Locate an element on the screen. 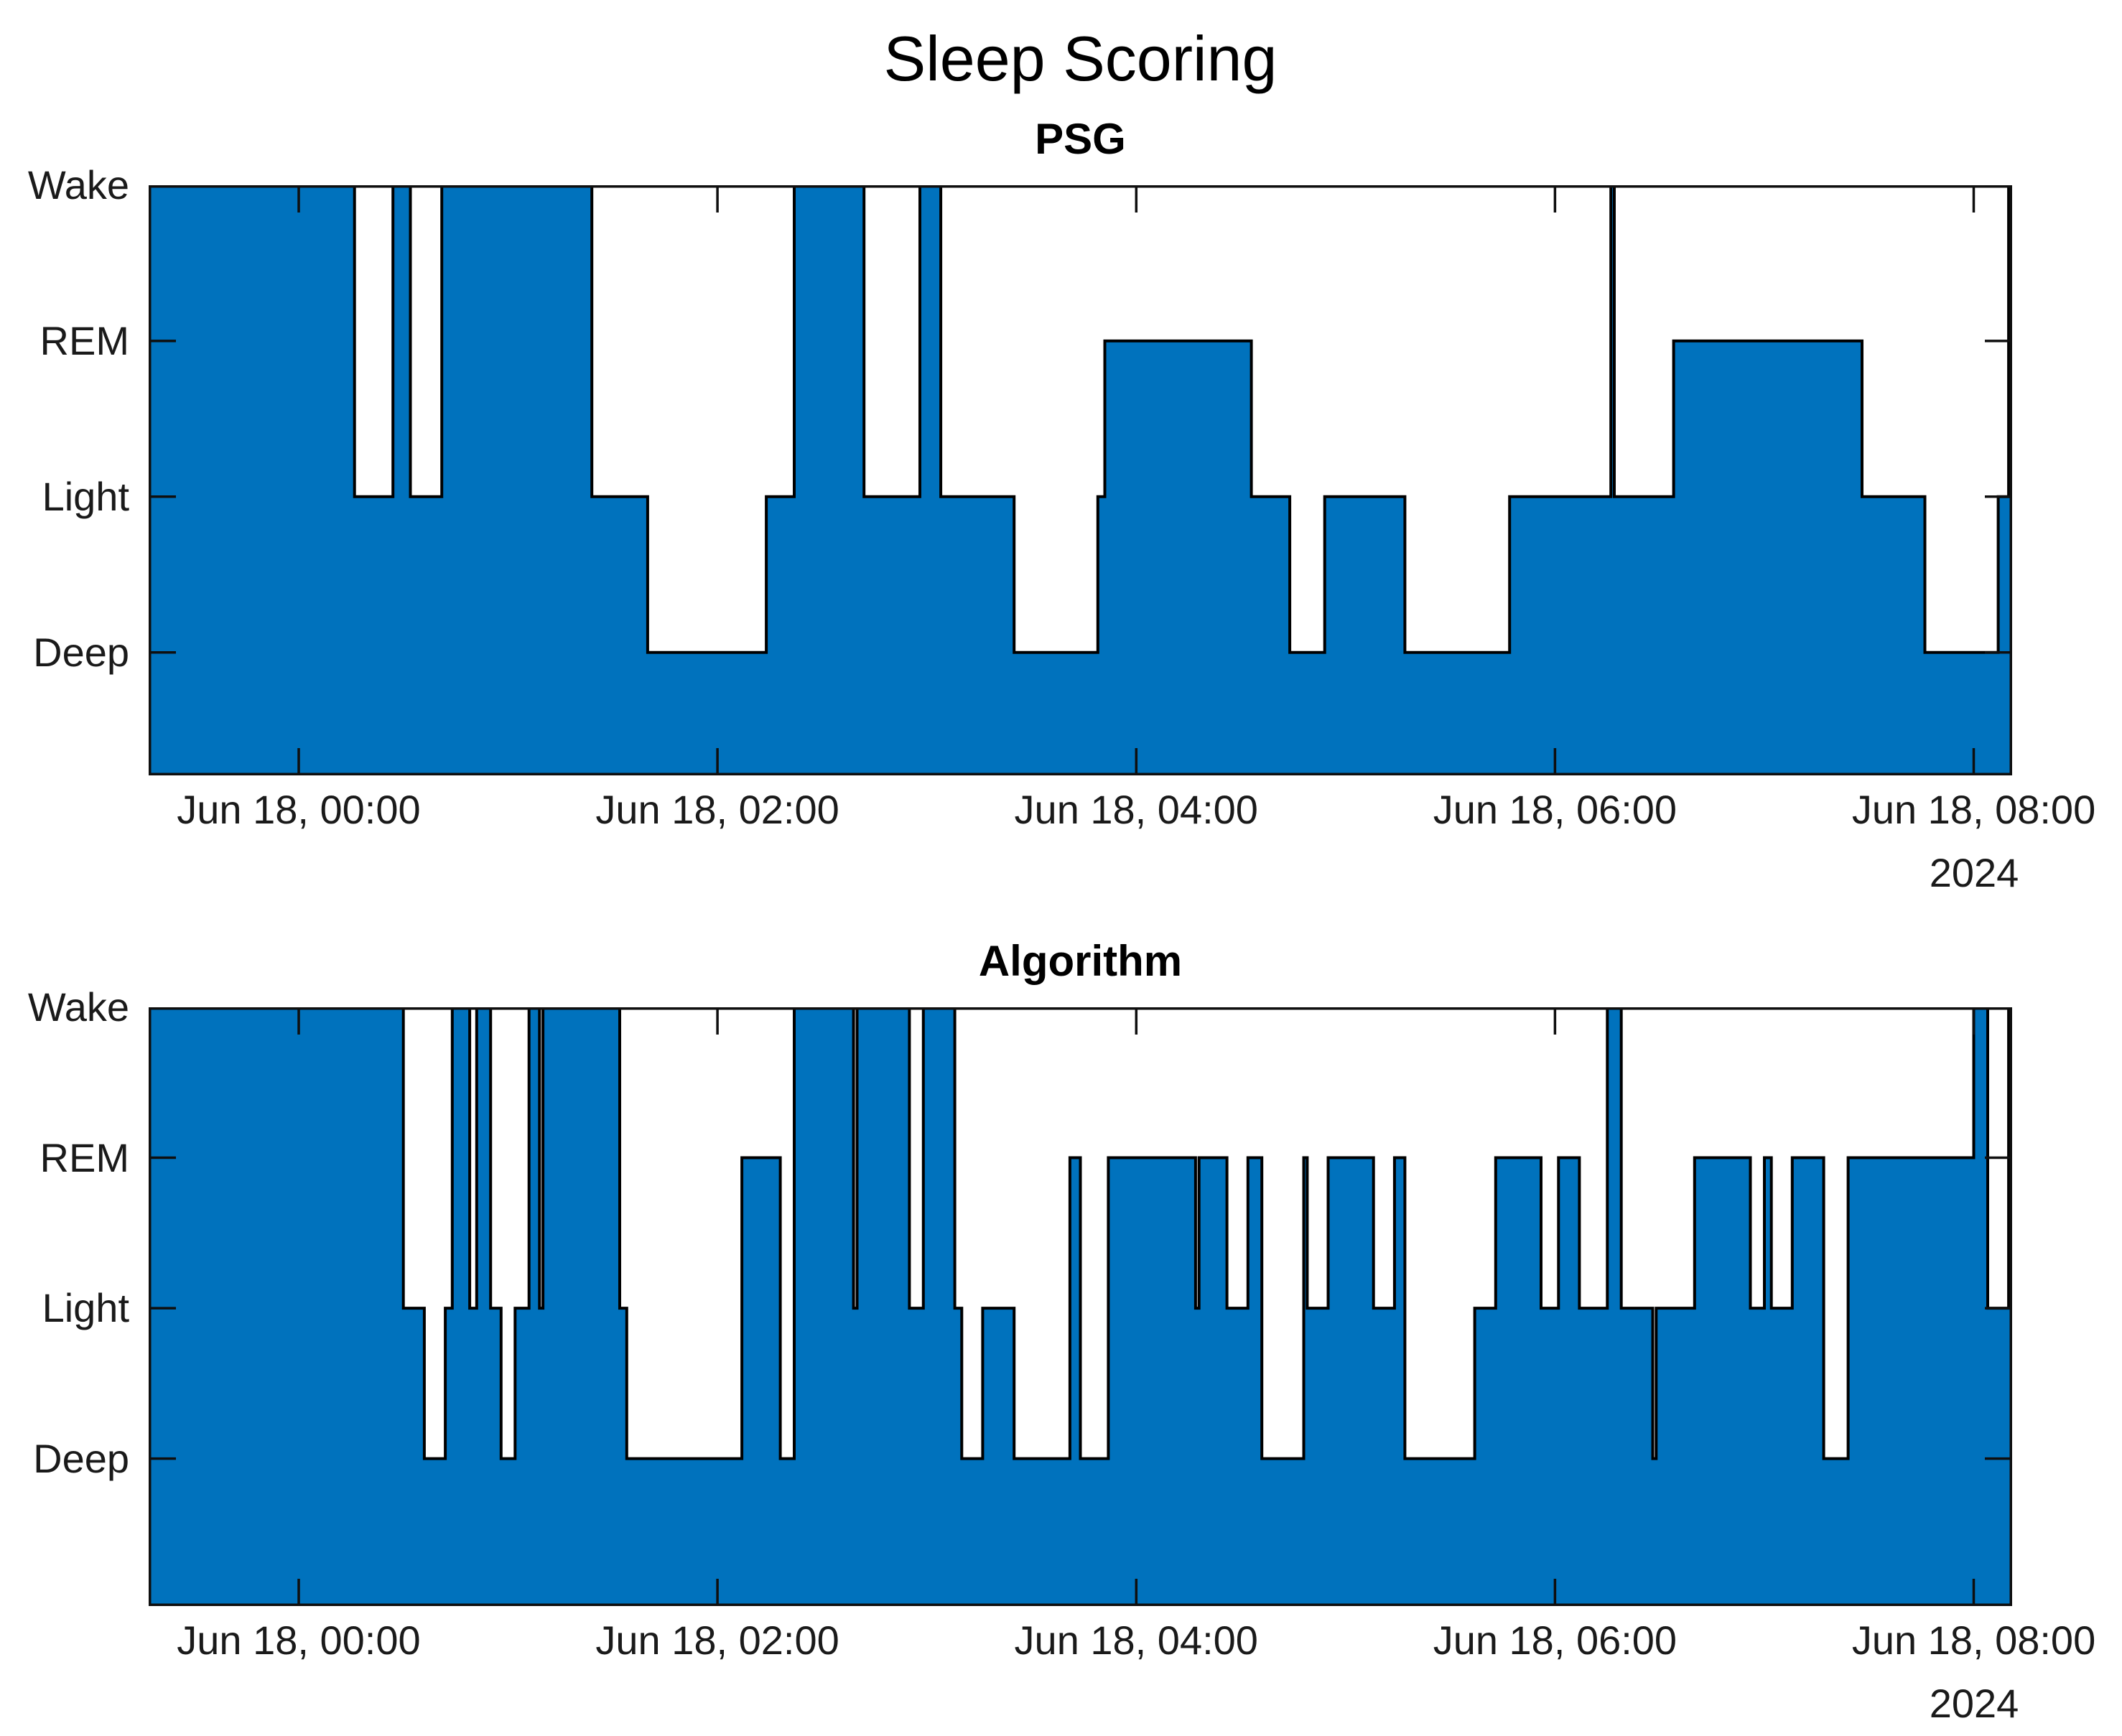  algorithm-ytick-label-light: Light is located at coordinates (85, 1308).